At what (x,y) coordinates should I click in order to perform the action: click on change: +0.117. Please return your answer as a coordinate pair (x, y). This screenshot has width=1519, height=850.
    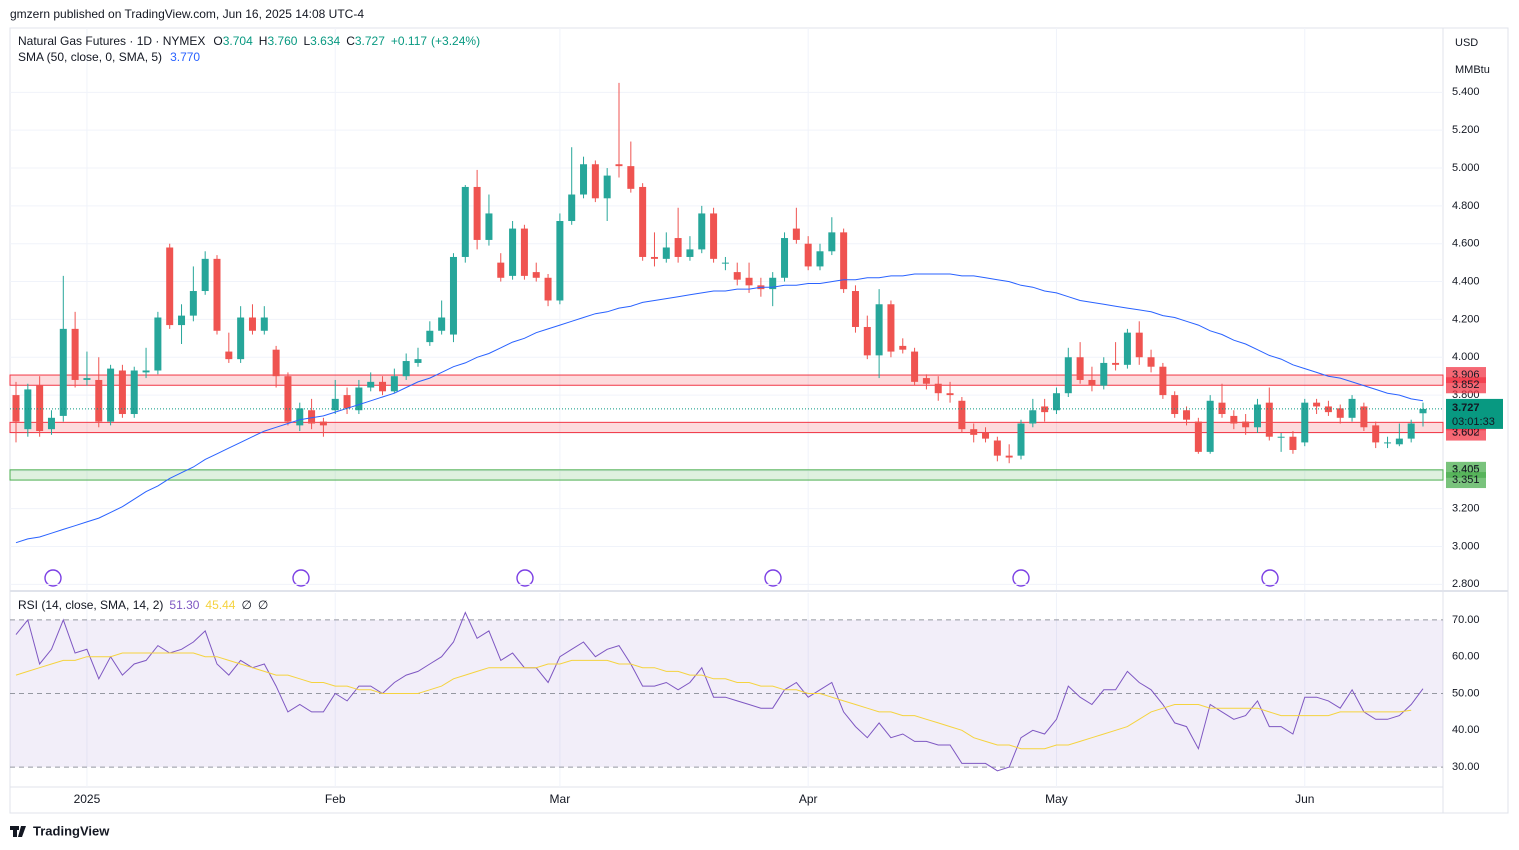
    Looking at the image, I should click on (409, 41).